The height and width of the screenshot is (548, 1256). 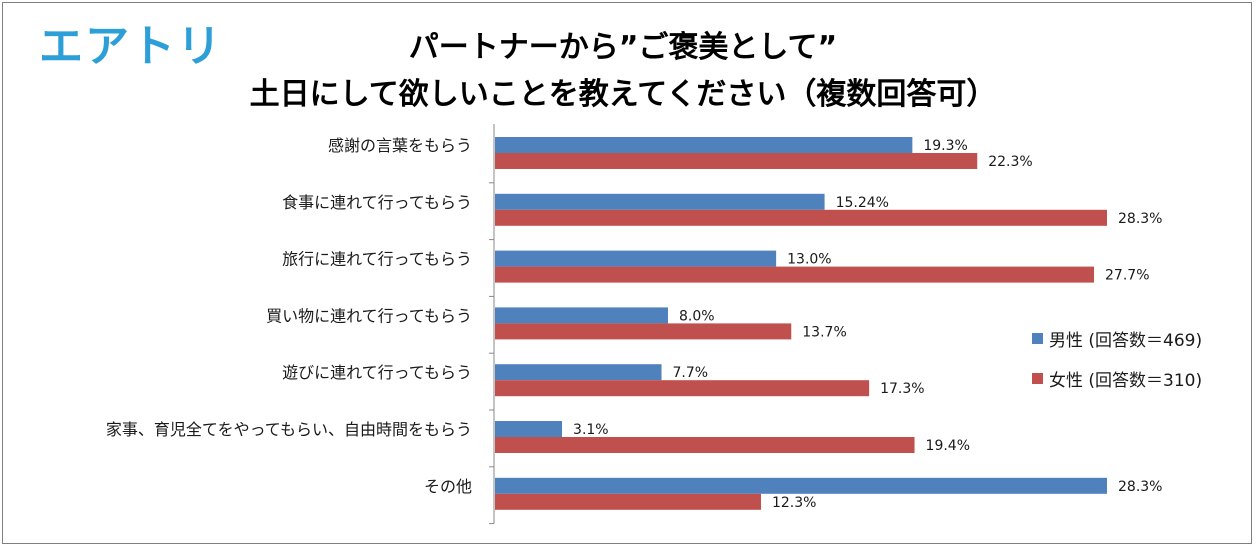 I want to click on value-label-male: 13.0%, so click(x=809, y=260).